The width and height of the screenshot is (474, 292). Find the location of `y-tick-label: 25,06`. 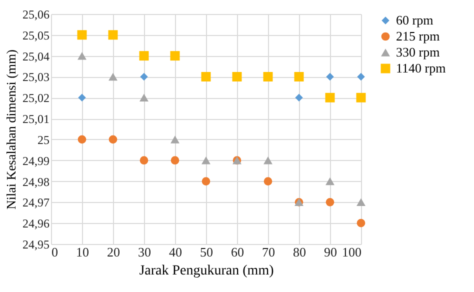

y-tick-label: 25,06 is located at coordinates (36, 15).